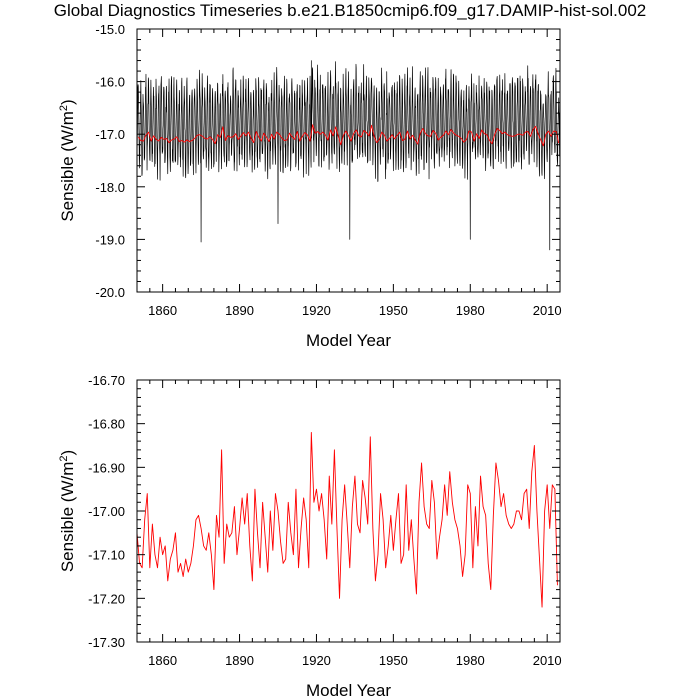 This screenshot has width=700, height=700. Describe the element at coordinates (106, 555) in the screenshot. I see `y-tick-label: -17.10` at that location.